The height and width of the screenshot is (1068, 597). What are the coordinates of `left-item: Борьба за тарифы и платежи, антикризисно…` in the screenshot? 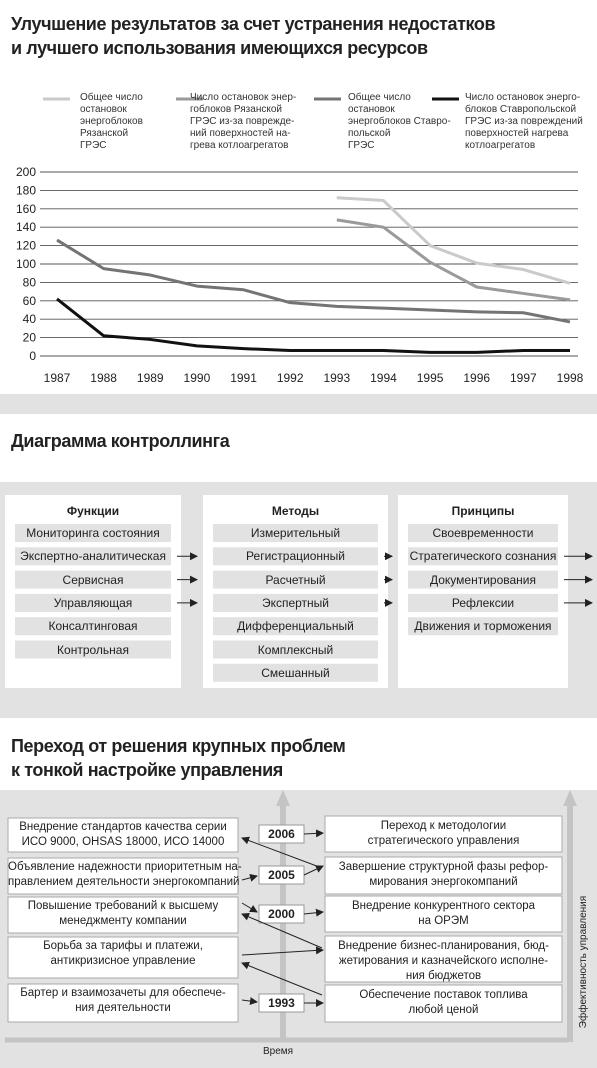 It's located at (123, 953).